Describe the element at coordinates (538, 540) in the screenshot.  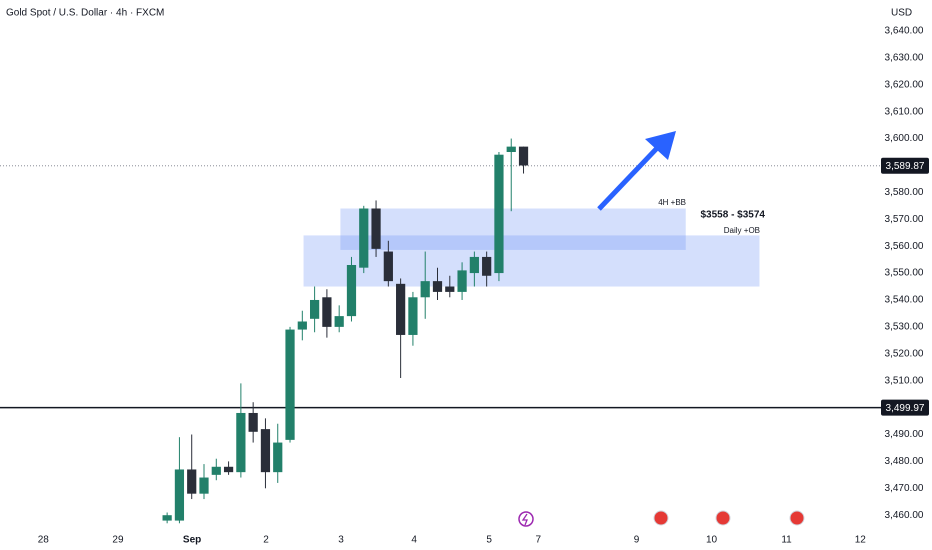
I see `x-tick-label: 7` at that location.